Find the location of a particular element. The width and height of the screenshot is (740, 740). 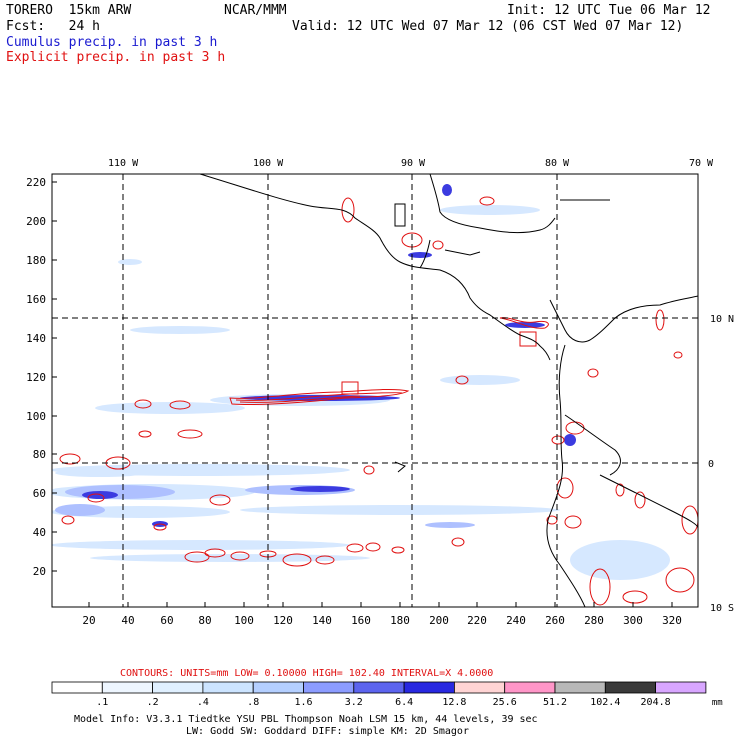

lon-label: 80 W is located at coordinates (557, 163).